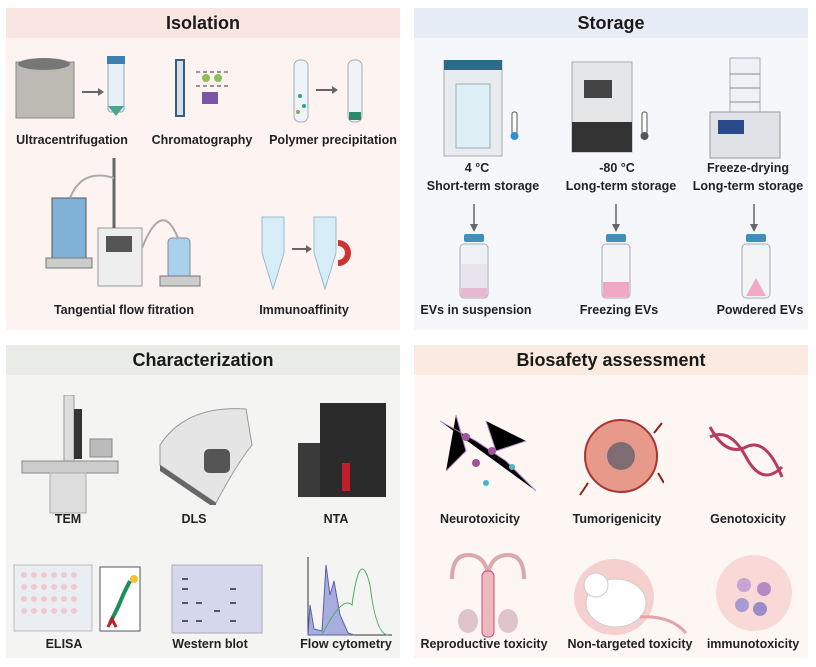  I want to click on nta-instrument-icon, so click(342, 450).